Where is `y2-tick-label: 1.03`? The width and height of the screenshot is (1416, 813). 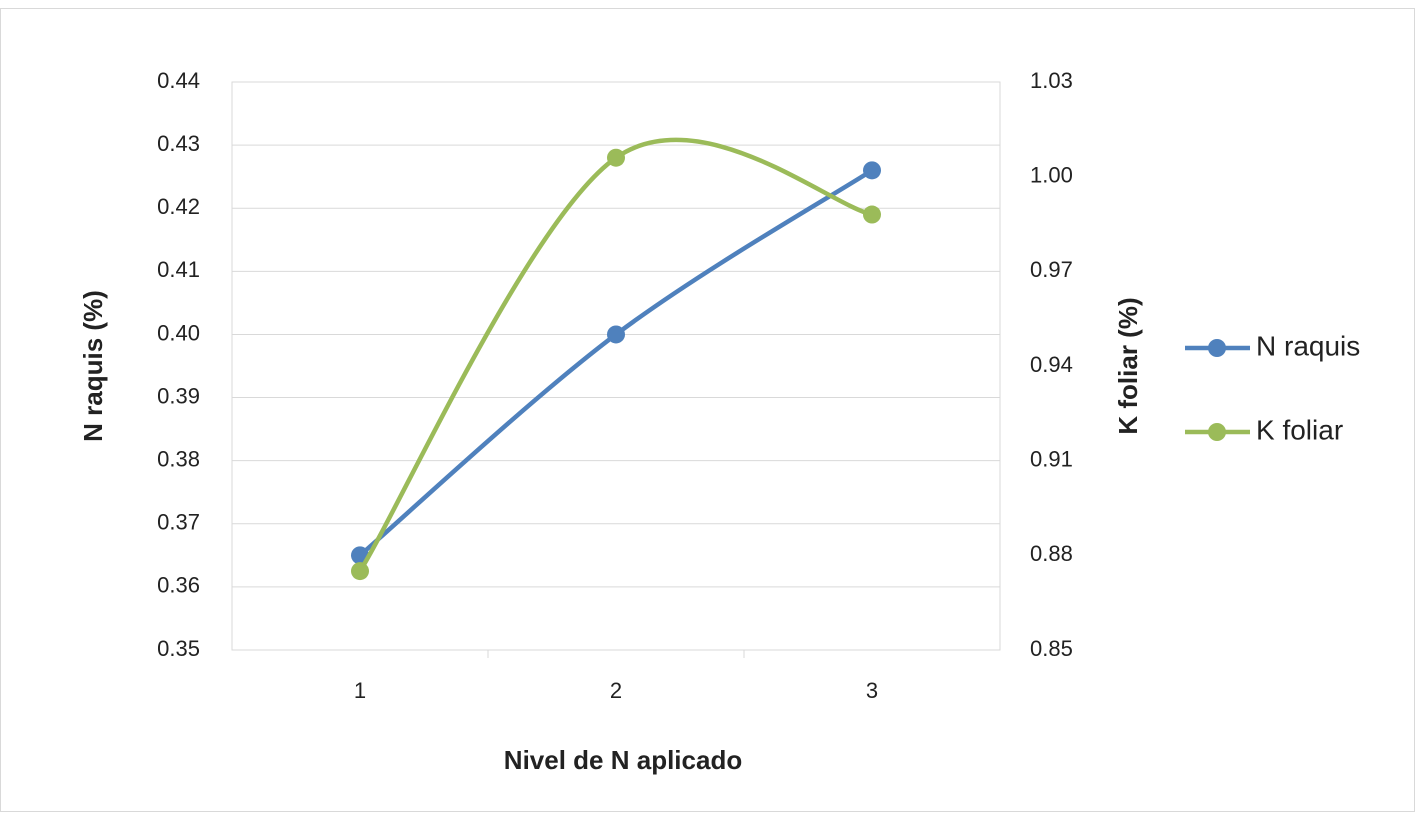
y2-tick-label: 1.03 is located at coordinates (1051, 80).